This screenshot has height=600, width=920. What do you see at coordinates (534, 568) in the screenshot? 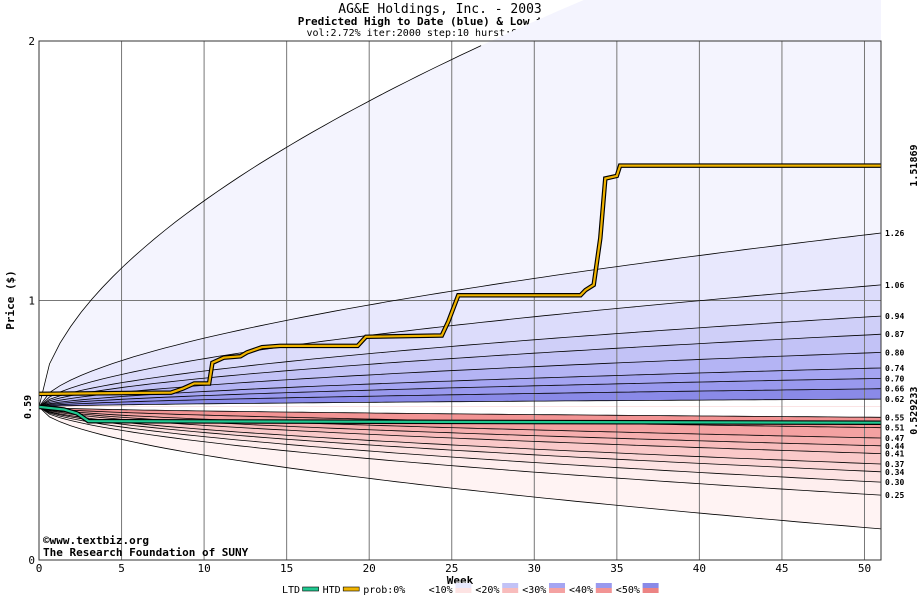
I see `x-tick-label: 30` at bounding box center [534, 568].